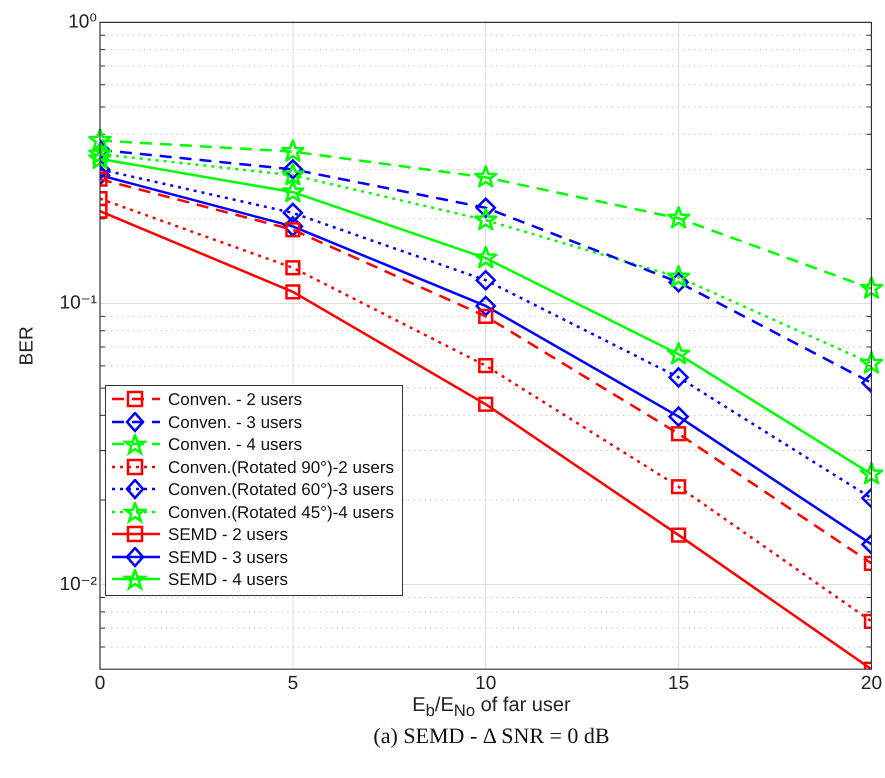 The height and width of the screenshot is (778, 885). Describe the element at coordinates (491, 707) in the screenshot. I see `x-axis-title: E$_{b}$/E$_{No}$ of far user` at that location.